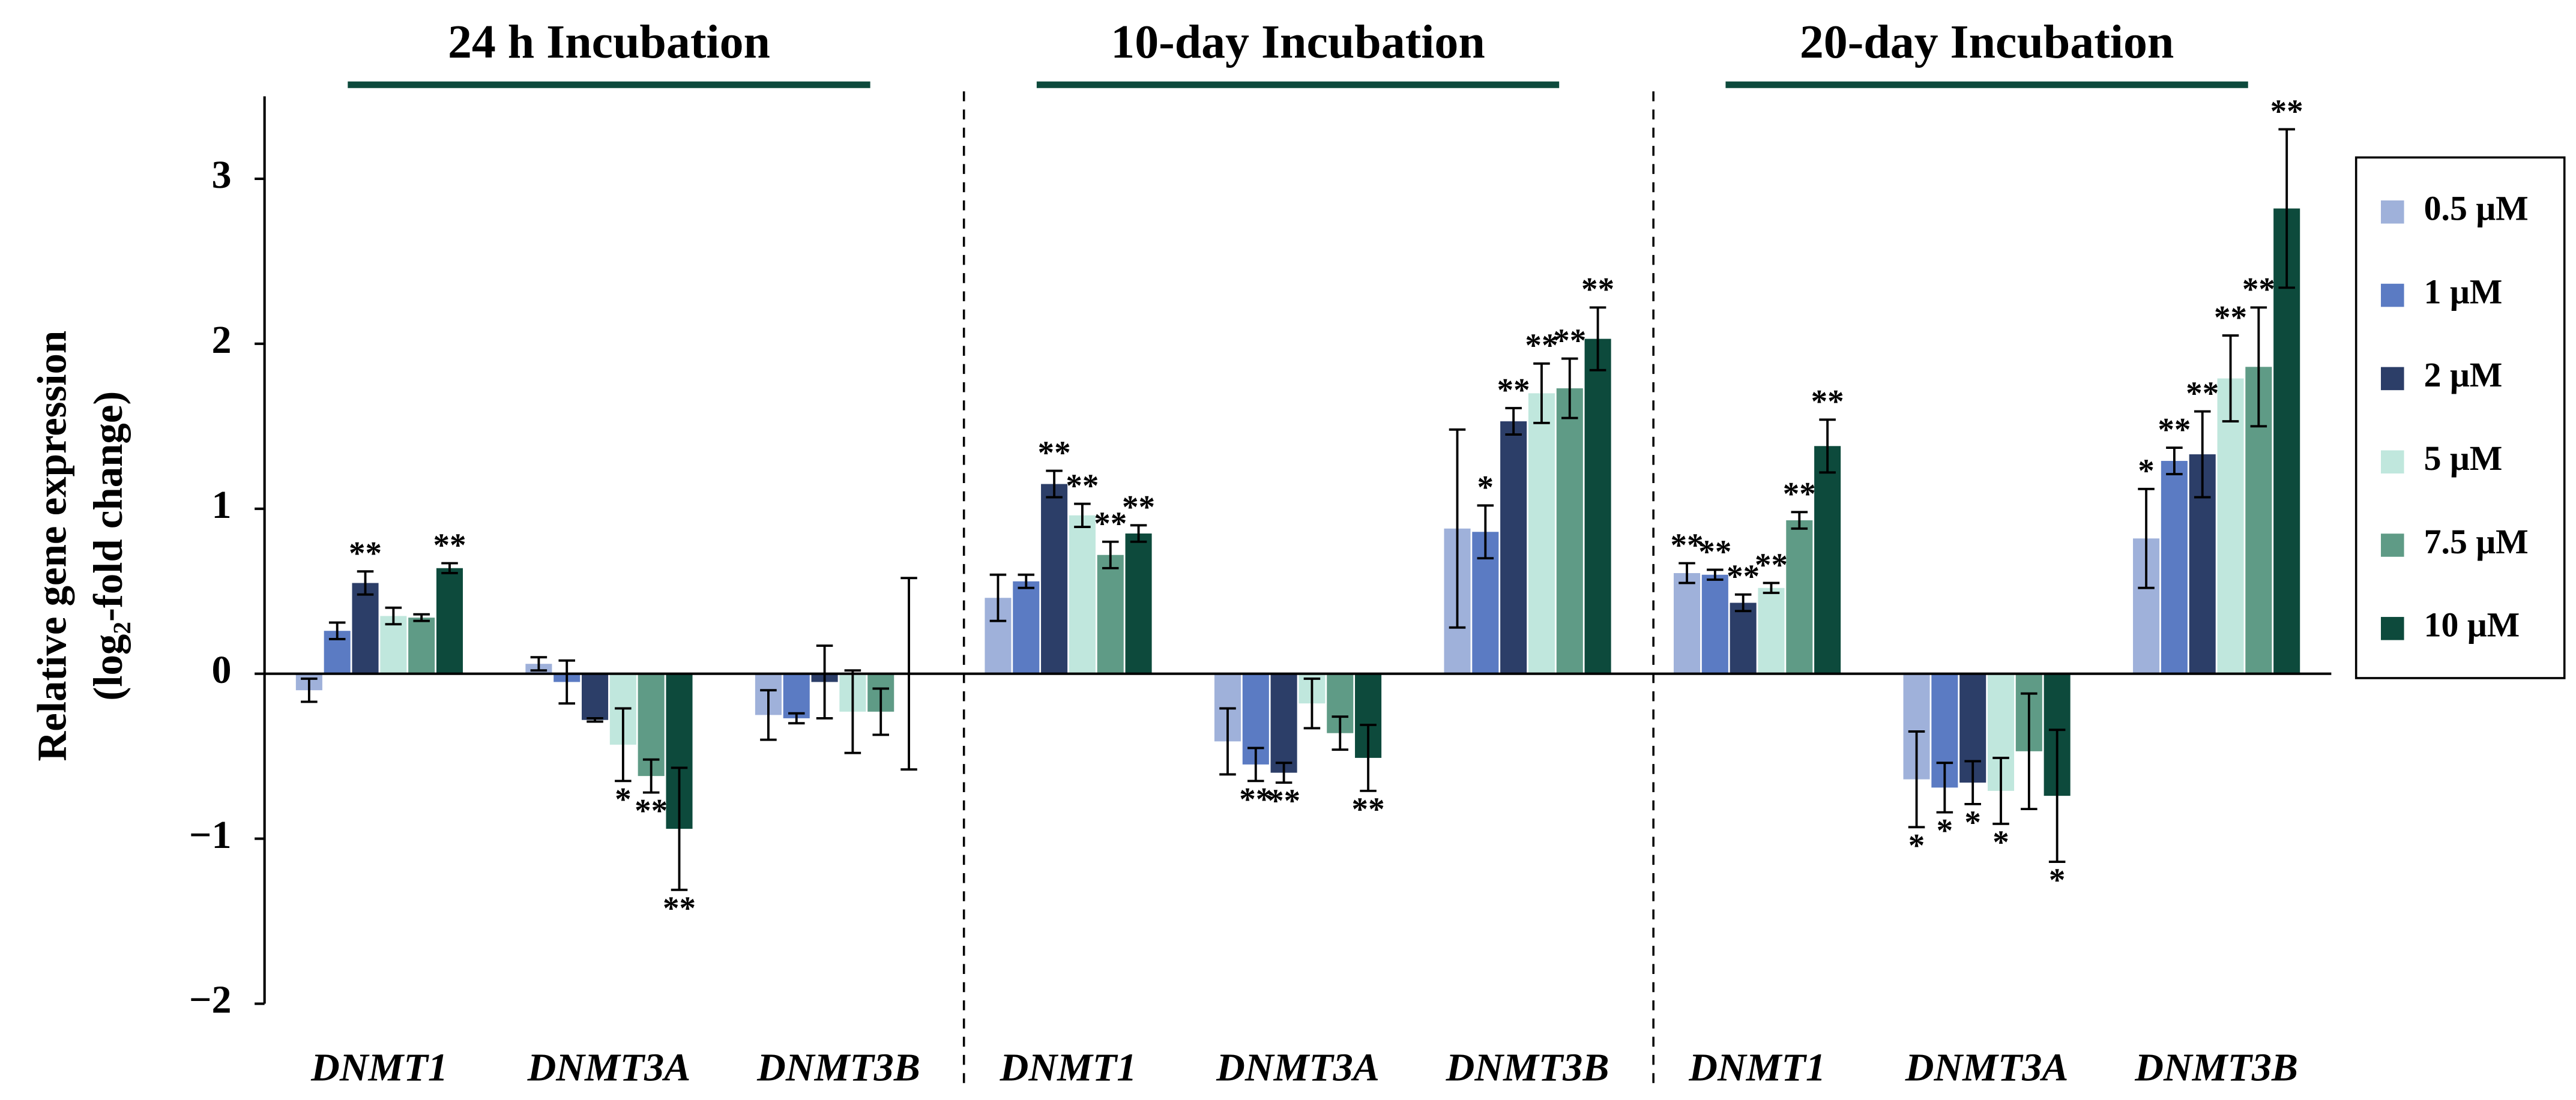 This screenshot has height=1100, width=2576. Describe the element at coordinates (51, 546) in the screenshot. I see `y-axis-title-line: Relative gene expression` at that location.